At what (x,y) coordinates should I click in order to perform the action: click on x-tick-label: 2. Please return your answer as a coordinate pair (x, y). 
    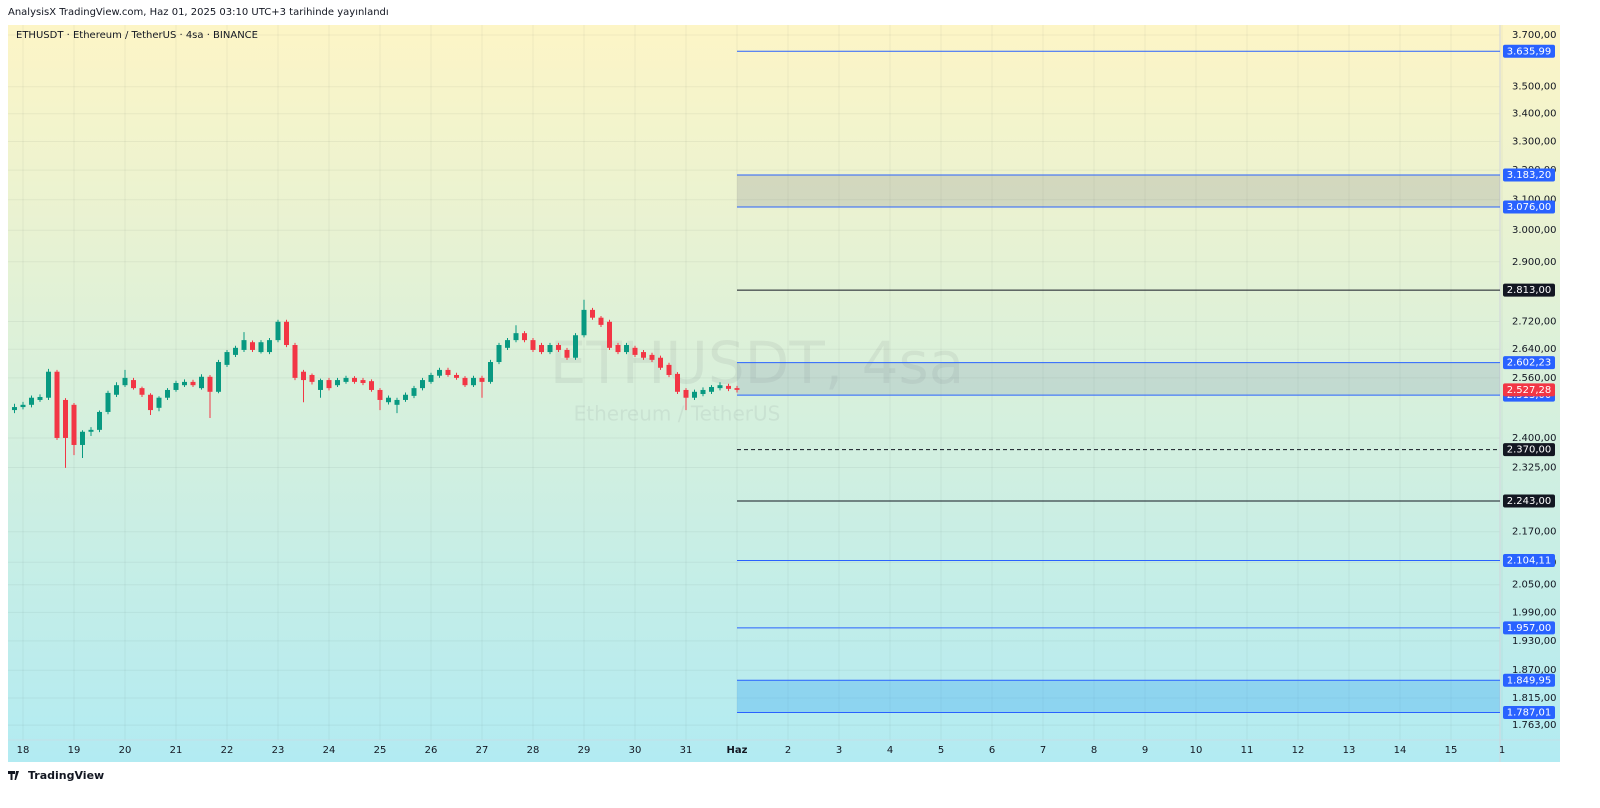
    Looking at the image, I should click on (788, 750).